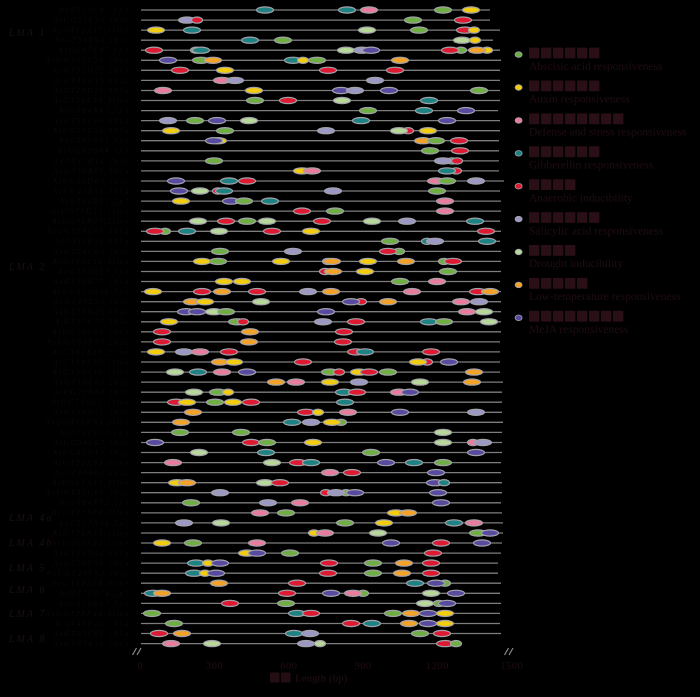  Describe the element at coordinates (579, 330) in the screenshot. I see `svg-text: MeJA responsiveness` at that location.